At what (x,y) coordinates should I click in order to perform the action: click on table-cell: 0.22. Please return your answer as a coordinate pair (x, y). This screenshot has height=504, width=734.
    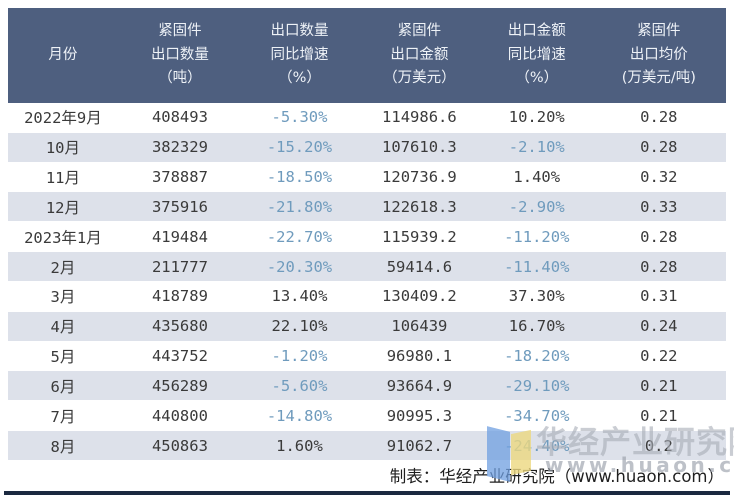
    Looking at the image, I should click on (659, 356).